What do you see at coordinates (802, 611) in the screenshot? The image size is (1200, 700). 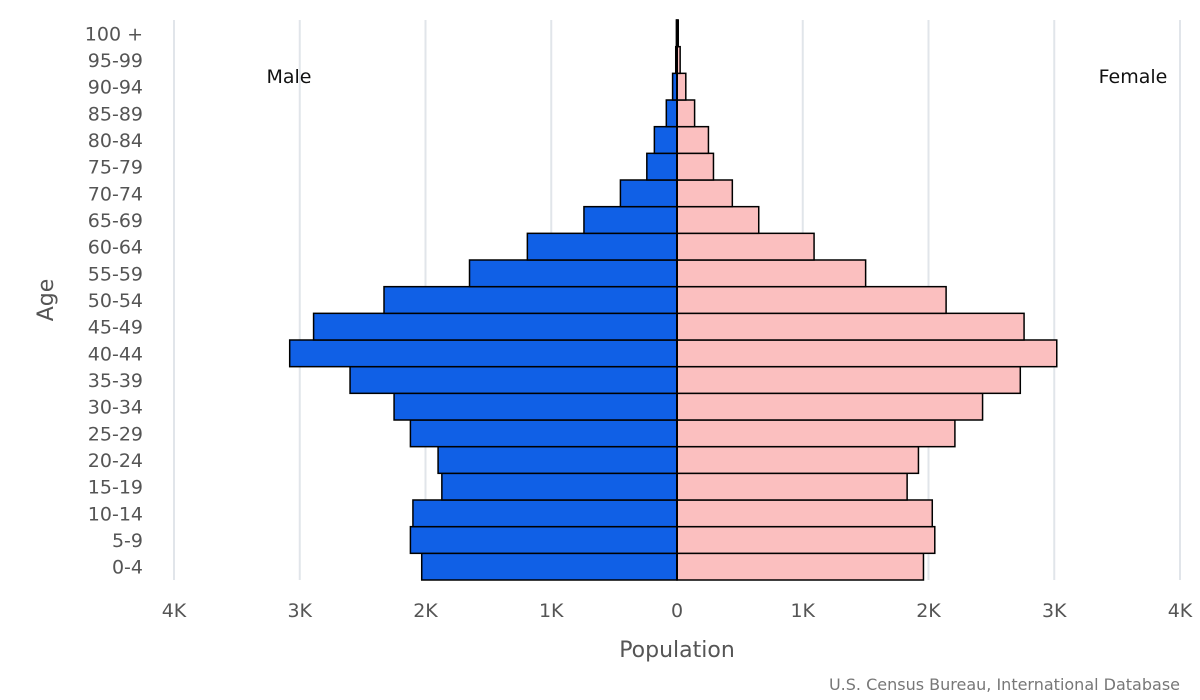 I see `x-tick-label-5: 1K` at bounding box center [802, 611].